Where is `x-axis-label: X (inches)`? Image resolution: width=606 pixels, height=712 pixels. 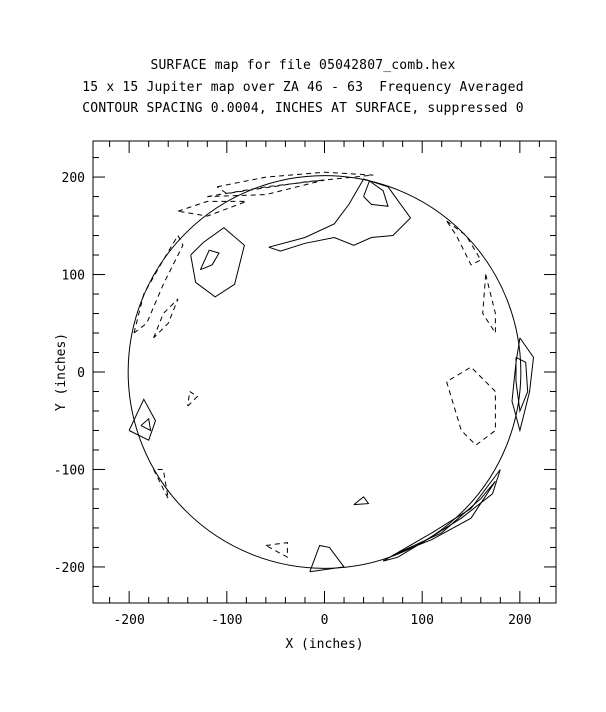
x-axis-label: X (inches) is located at coordinates (324, 644).